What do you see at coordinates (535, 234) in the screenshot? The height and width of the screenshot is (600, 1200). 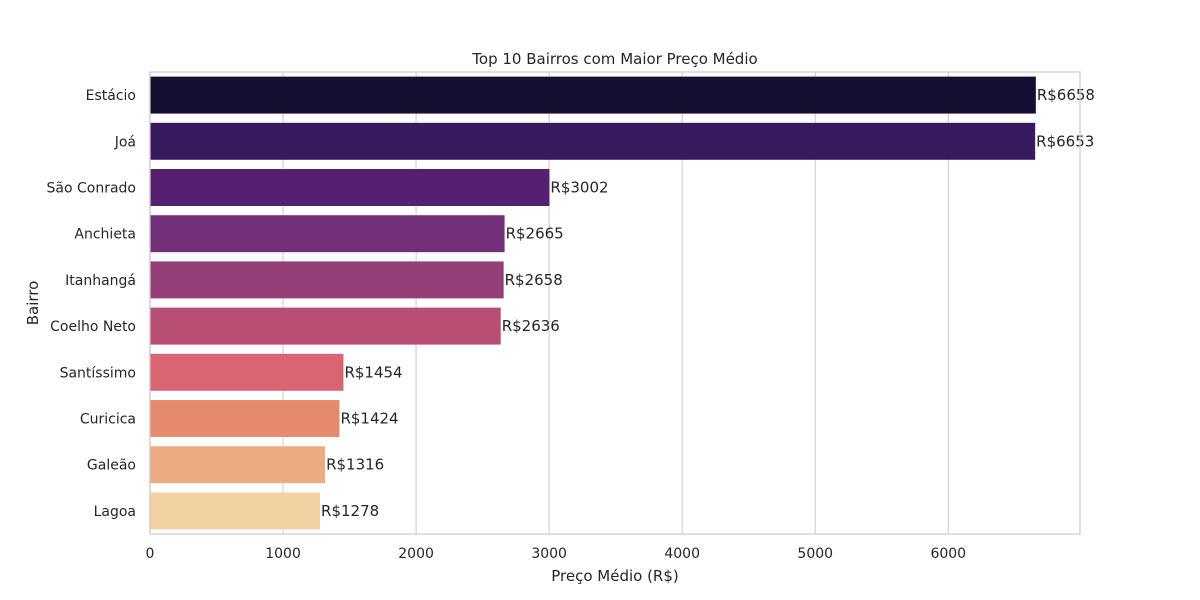 I see `bar-value-label: R$2665` at bounding box center [535, 234].